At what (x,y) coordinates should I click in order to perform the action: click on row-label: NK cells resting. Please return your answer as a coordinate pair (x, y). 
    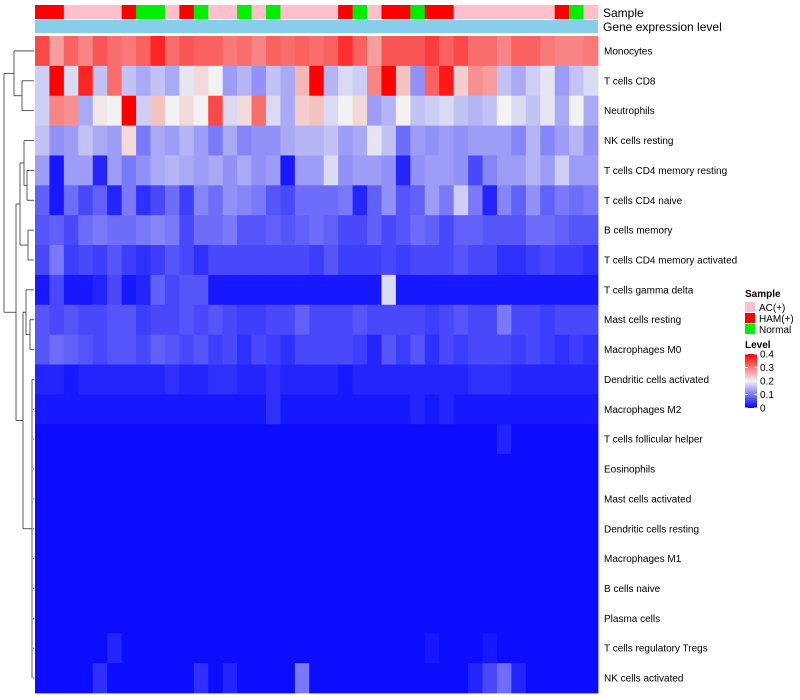
    Looking at the image, I should click on (638, 141).